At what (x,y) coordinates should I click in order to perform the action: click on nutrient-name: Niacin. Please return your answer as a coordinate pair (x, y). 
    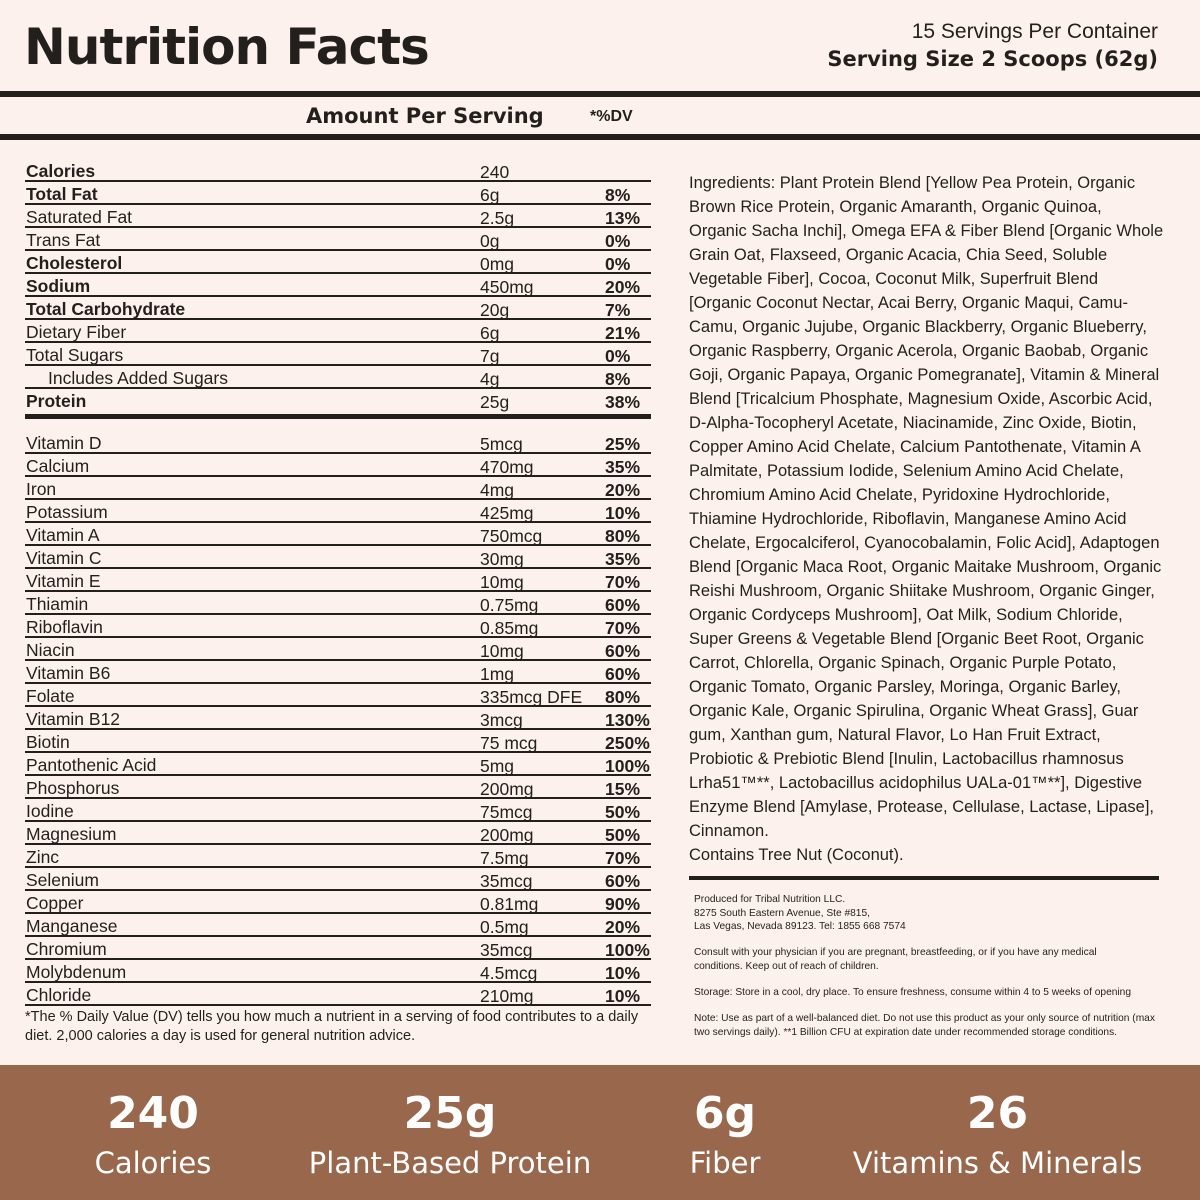
    Looking at the image, I should click on (50, 650).